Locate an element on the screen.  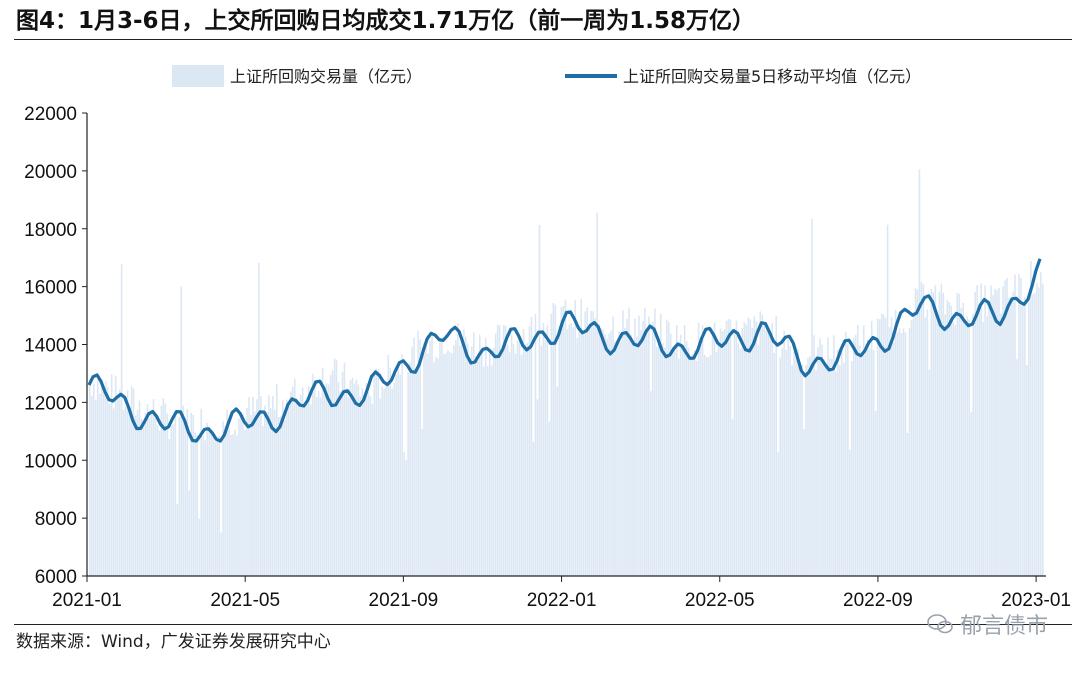
legend-bar-label: 上证所回购交易量（亿元） is located at coordinates (326, 76).